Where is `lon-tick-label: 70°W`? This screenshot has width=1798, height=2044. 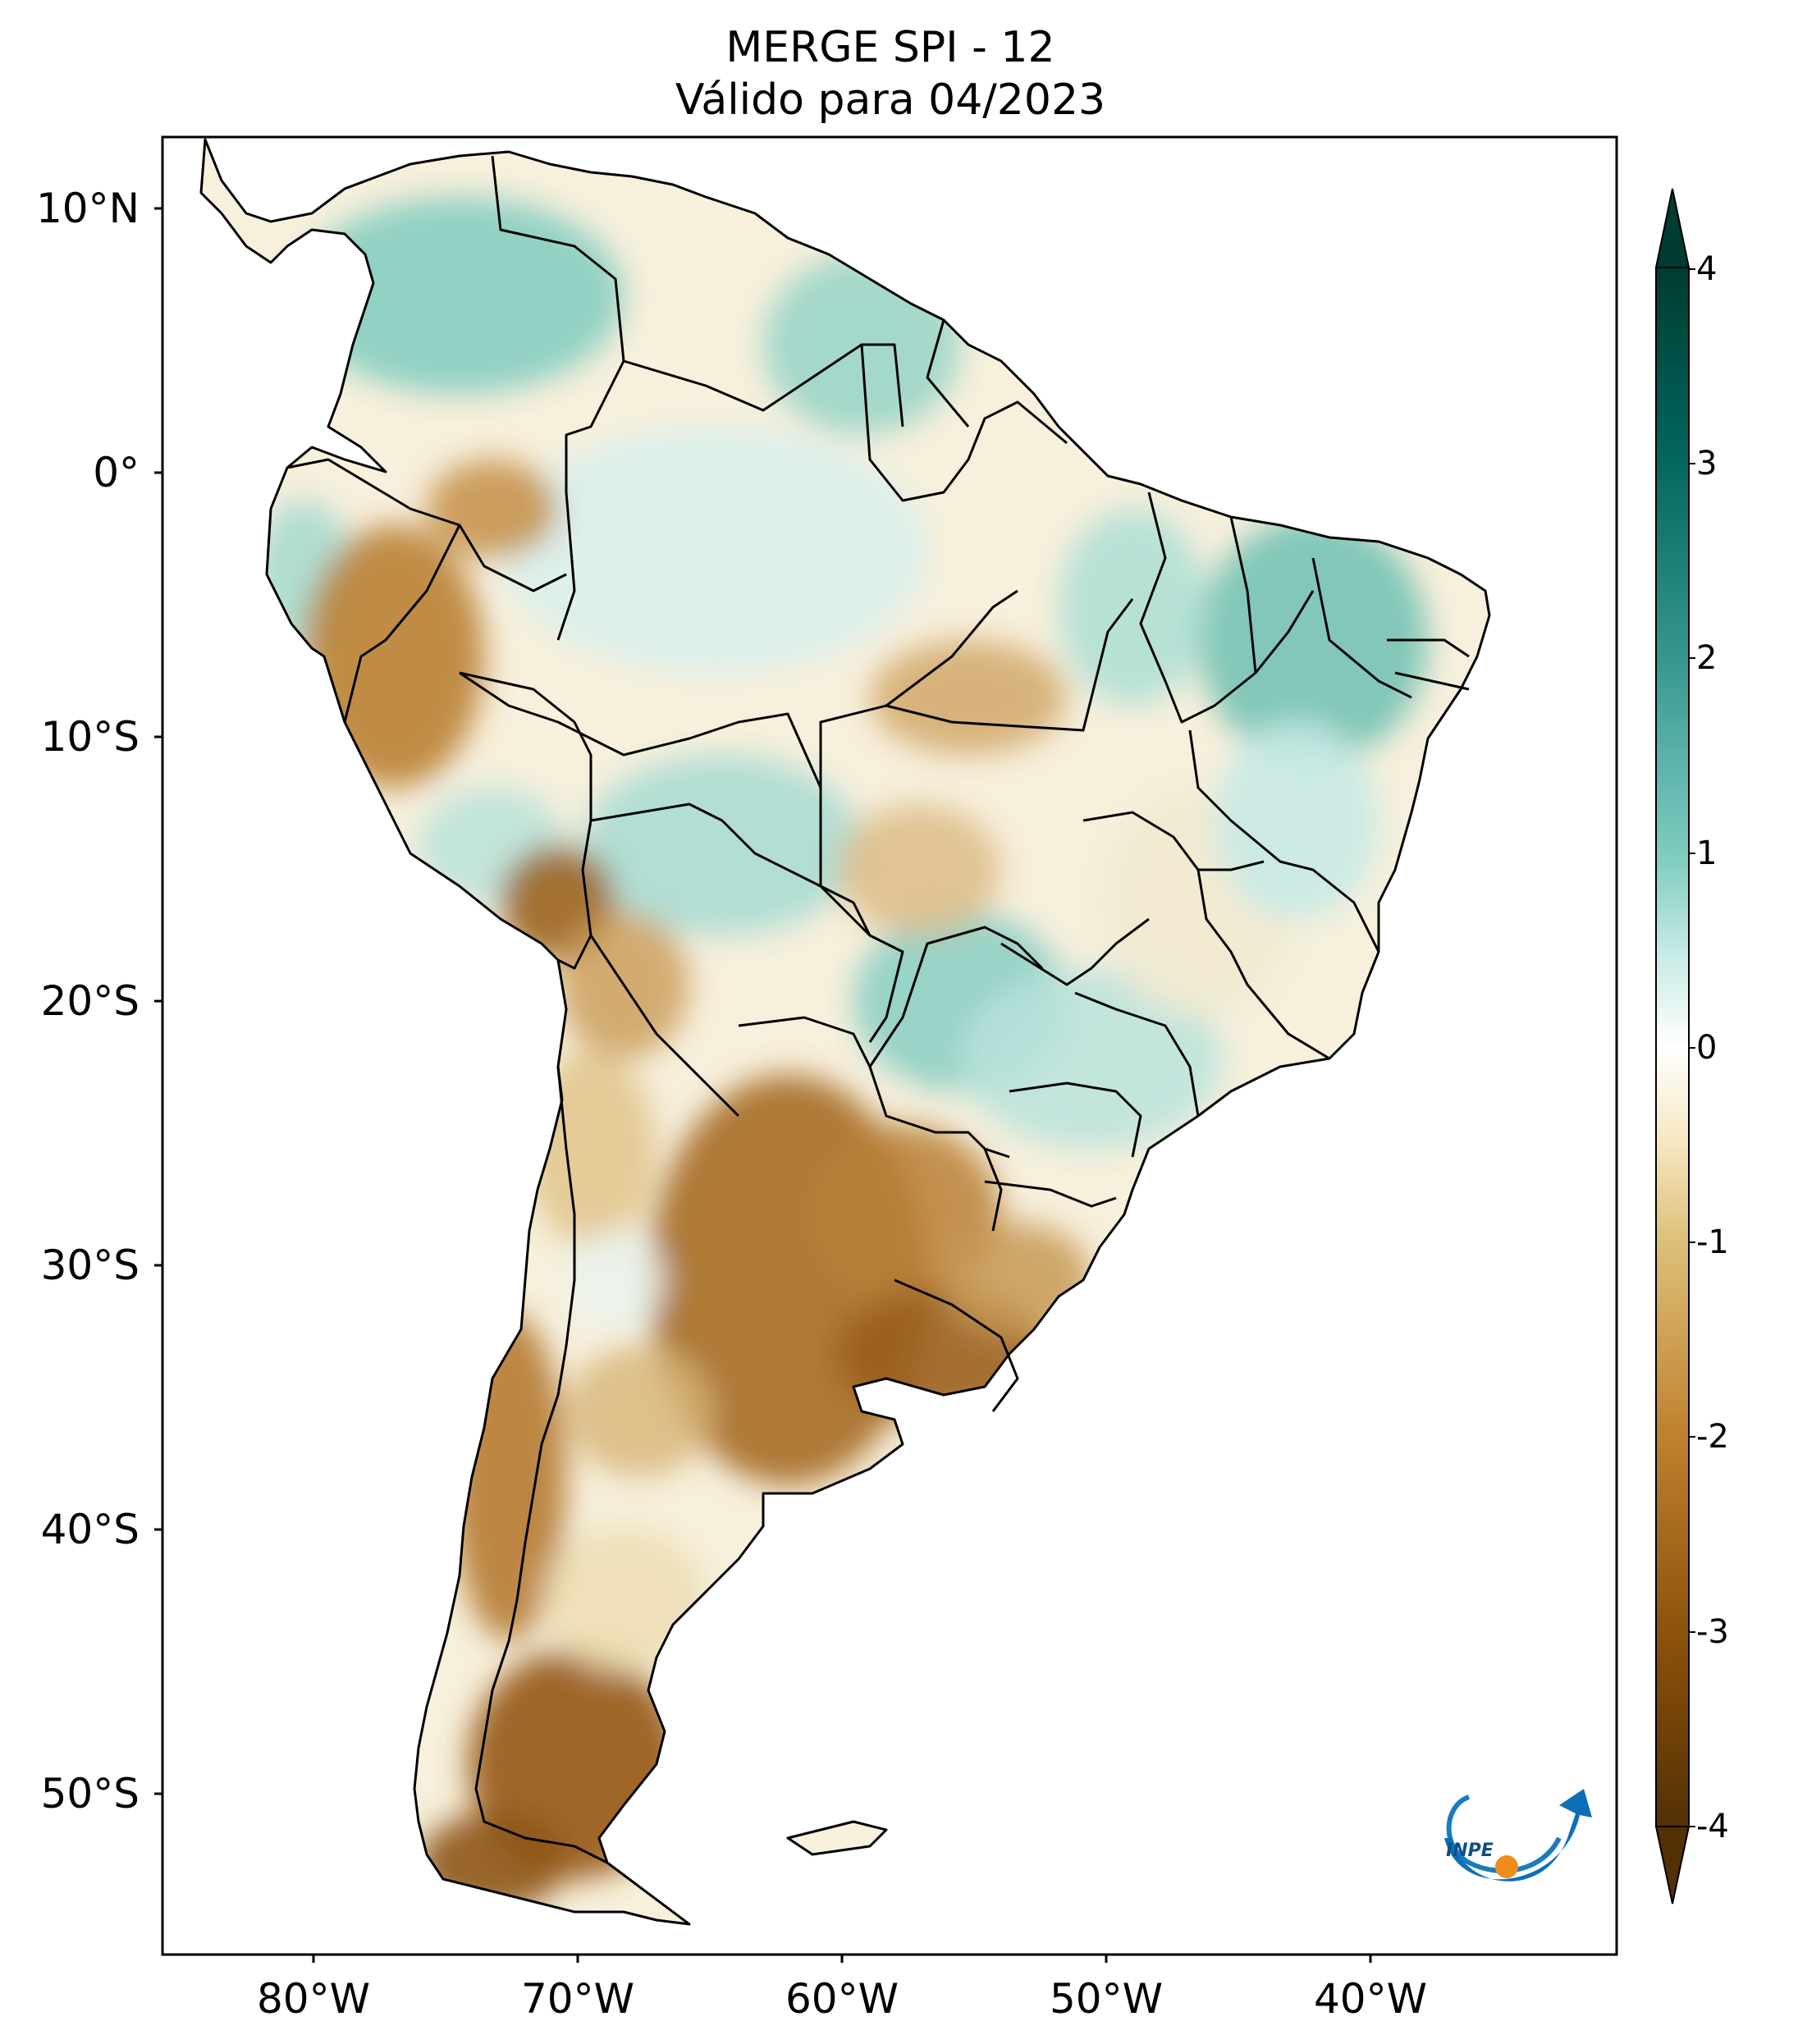
lon-tick-label: 70°W is located at coordinates (577, 1999).